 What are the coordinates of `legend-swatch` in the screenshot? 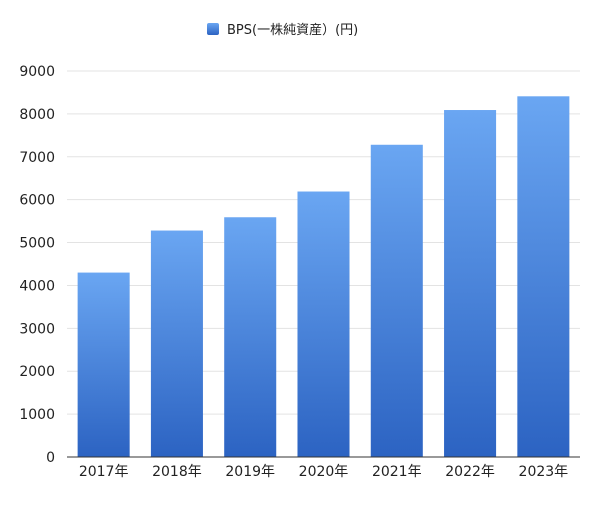 It's located at (213, 29).